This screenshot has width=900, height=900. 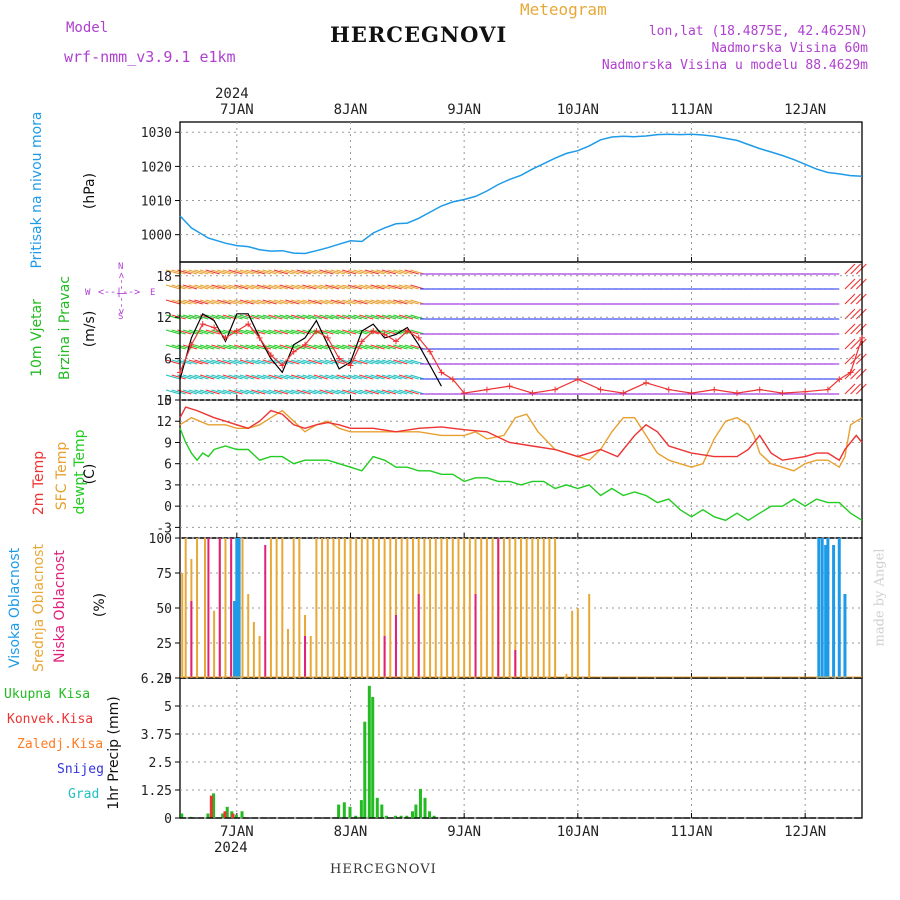 I want to click on cloud-label-srednja: Srednja Oblacnost, so click(x=39, y=608).